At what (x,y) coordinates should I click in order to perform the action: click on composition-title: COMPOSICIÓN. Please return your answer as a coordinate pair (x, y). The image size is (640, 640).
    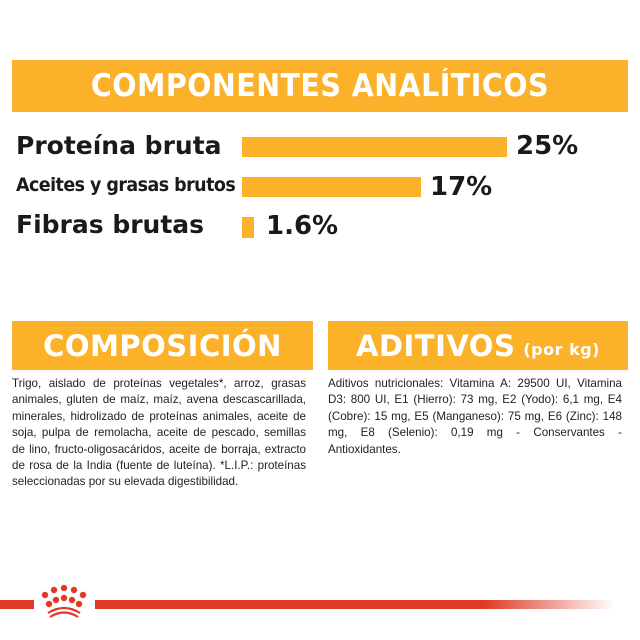
    Looking at the image, I should click on (162, 345).